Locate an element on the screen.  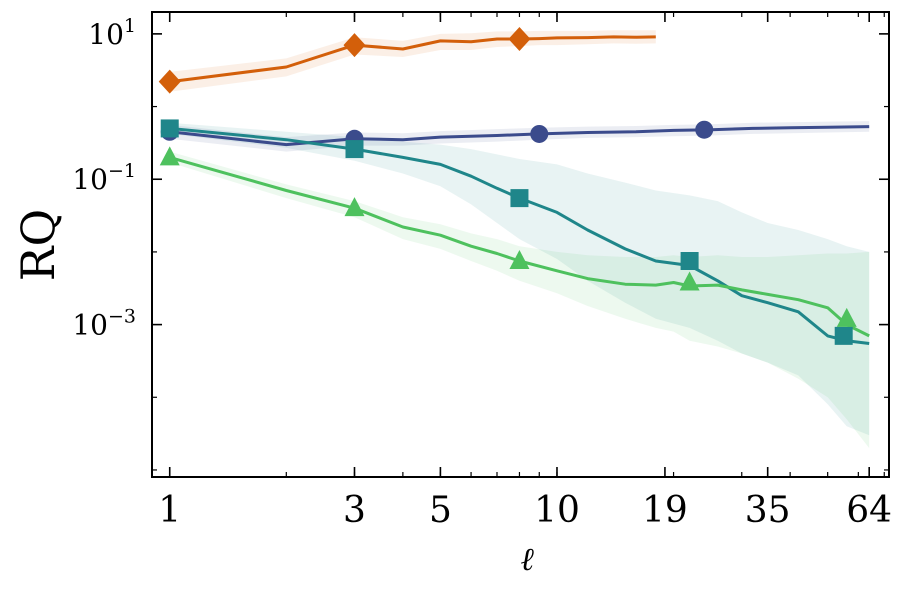
x-tick-labels: 1 3 5 10 19 35 64 is located at coordinates (525, 510).